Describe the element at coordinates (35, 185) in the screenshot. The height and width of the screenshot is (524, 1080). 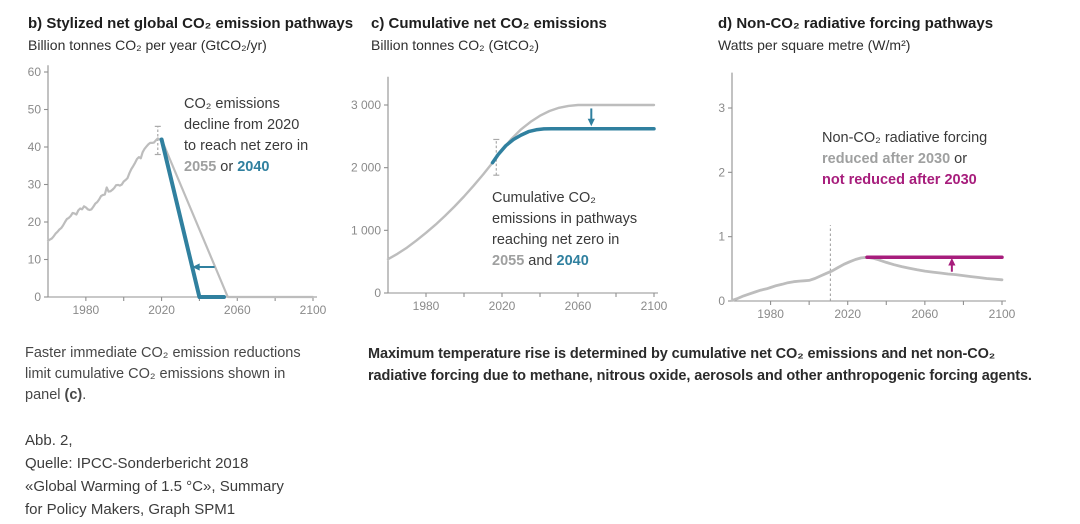
I see `svg-text: 30` at that location.